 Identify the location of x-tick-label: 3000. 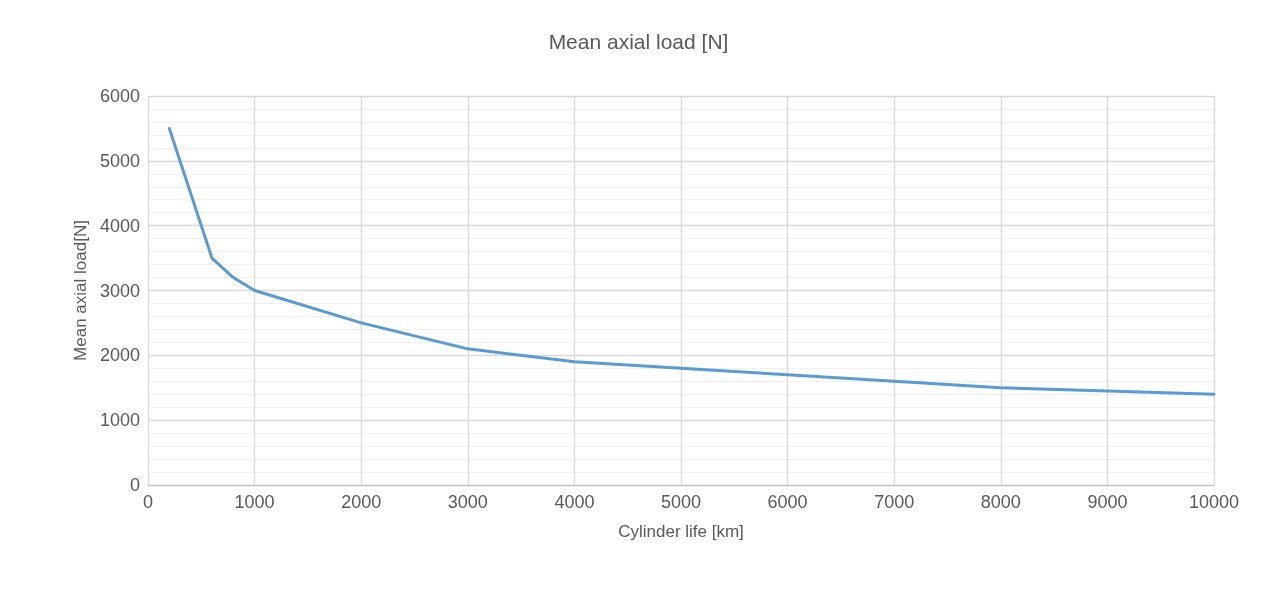
(467, 502).